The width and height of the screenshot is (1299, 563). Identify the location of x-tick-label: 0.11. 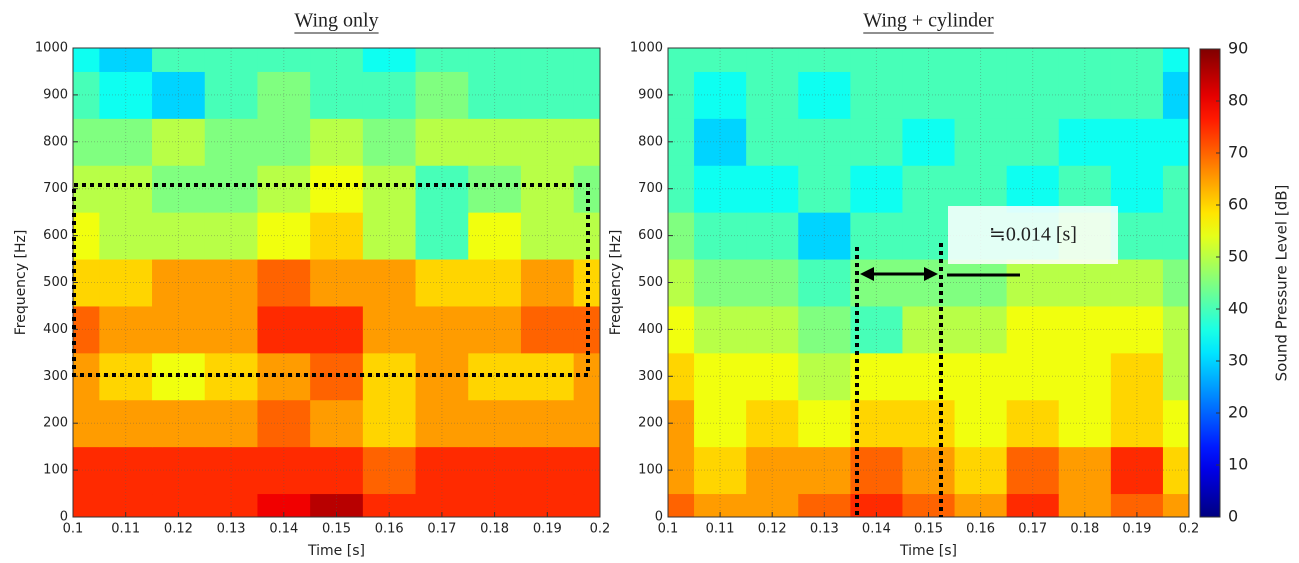
(125, 529).